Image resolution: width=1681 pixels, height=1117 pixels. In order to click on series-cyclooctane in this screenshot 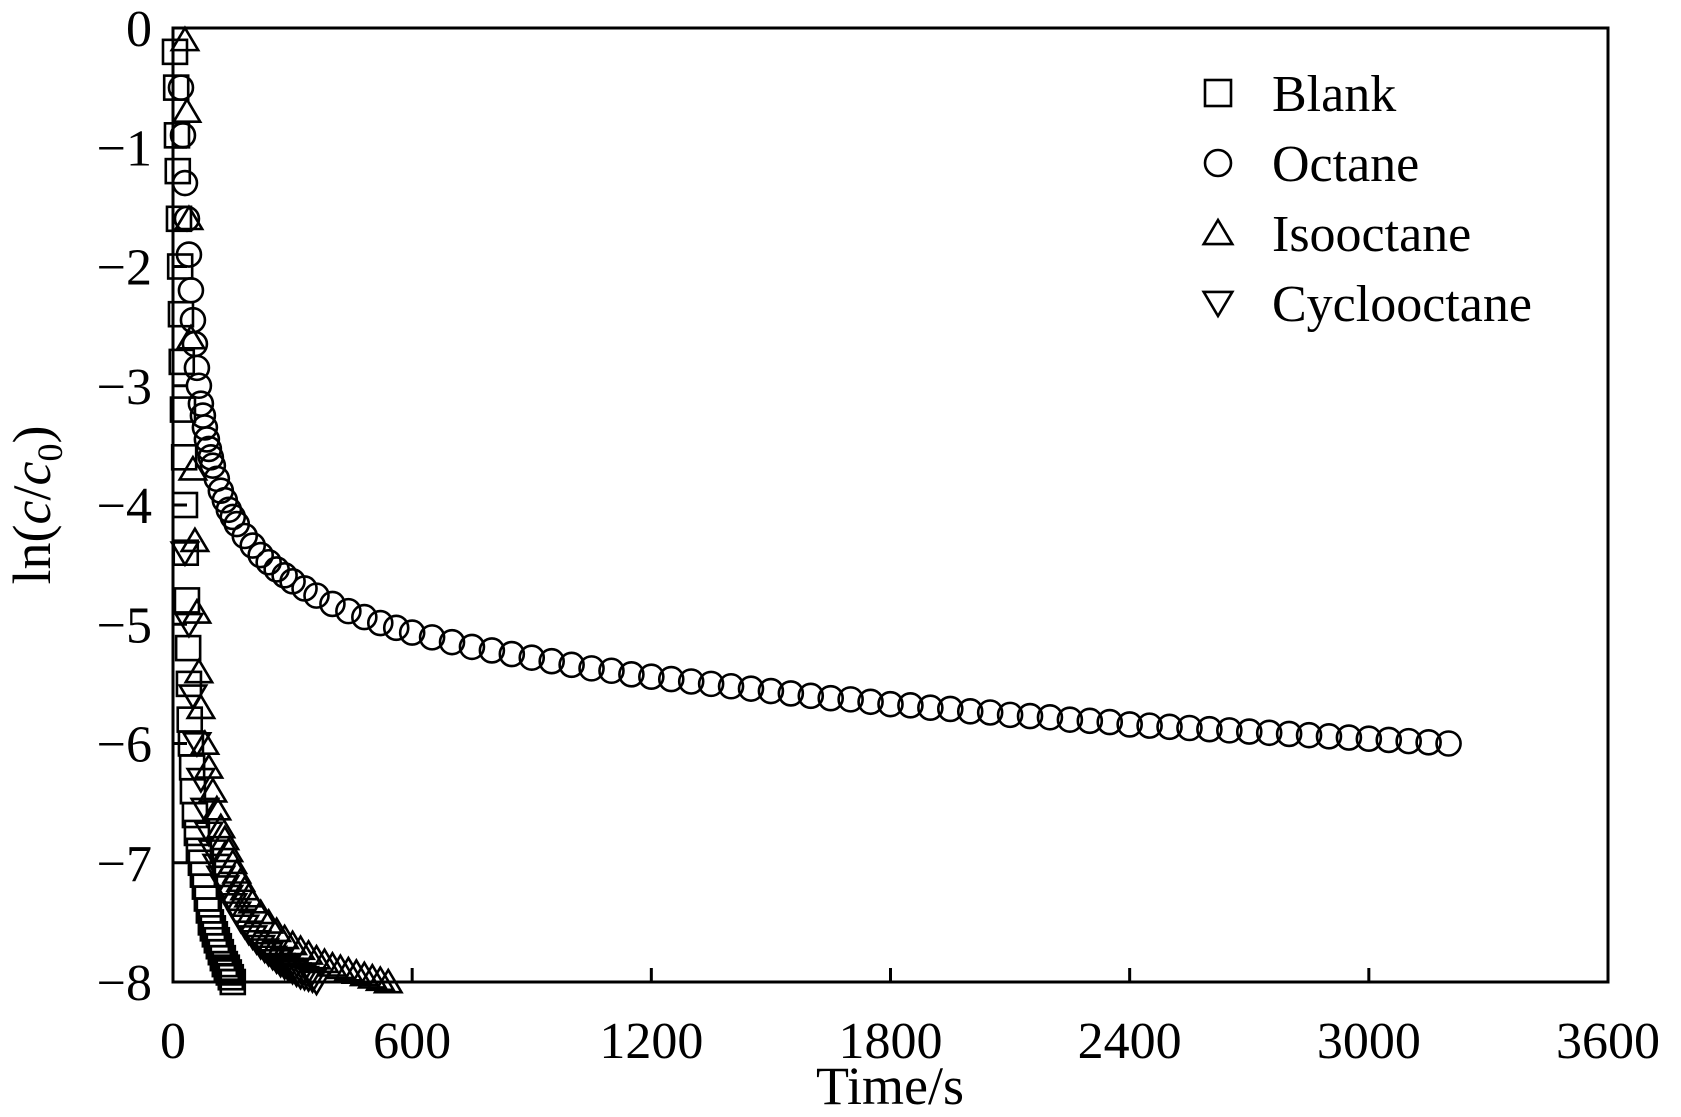, I will do `click(250, 769)`.